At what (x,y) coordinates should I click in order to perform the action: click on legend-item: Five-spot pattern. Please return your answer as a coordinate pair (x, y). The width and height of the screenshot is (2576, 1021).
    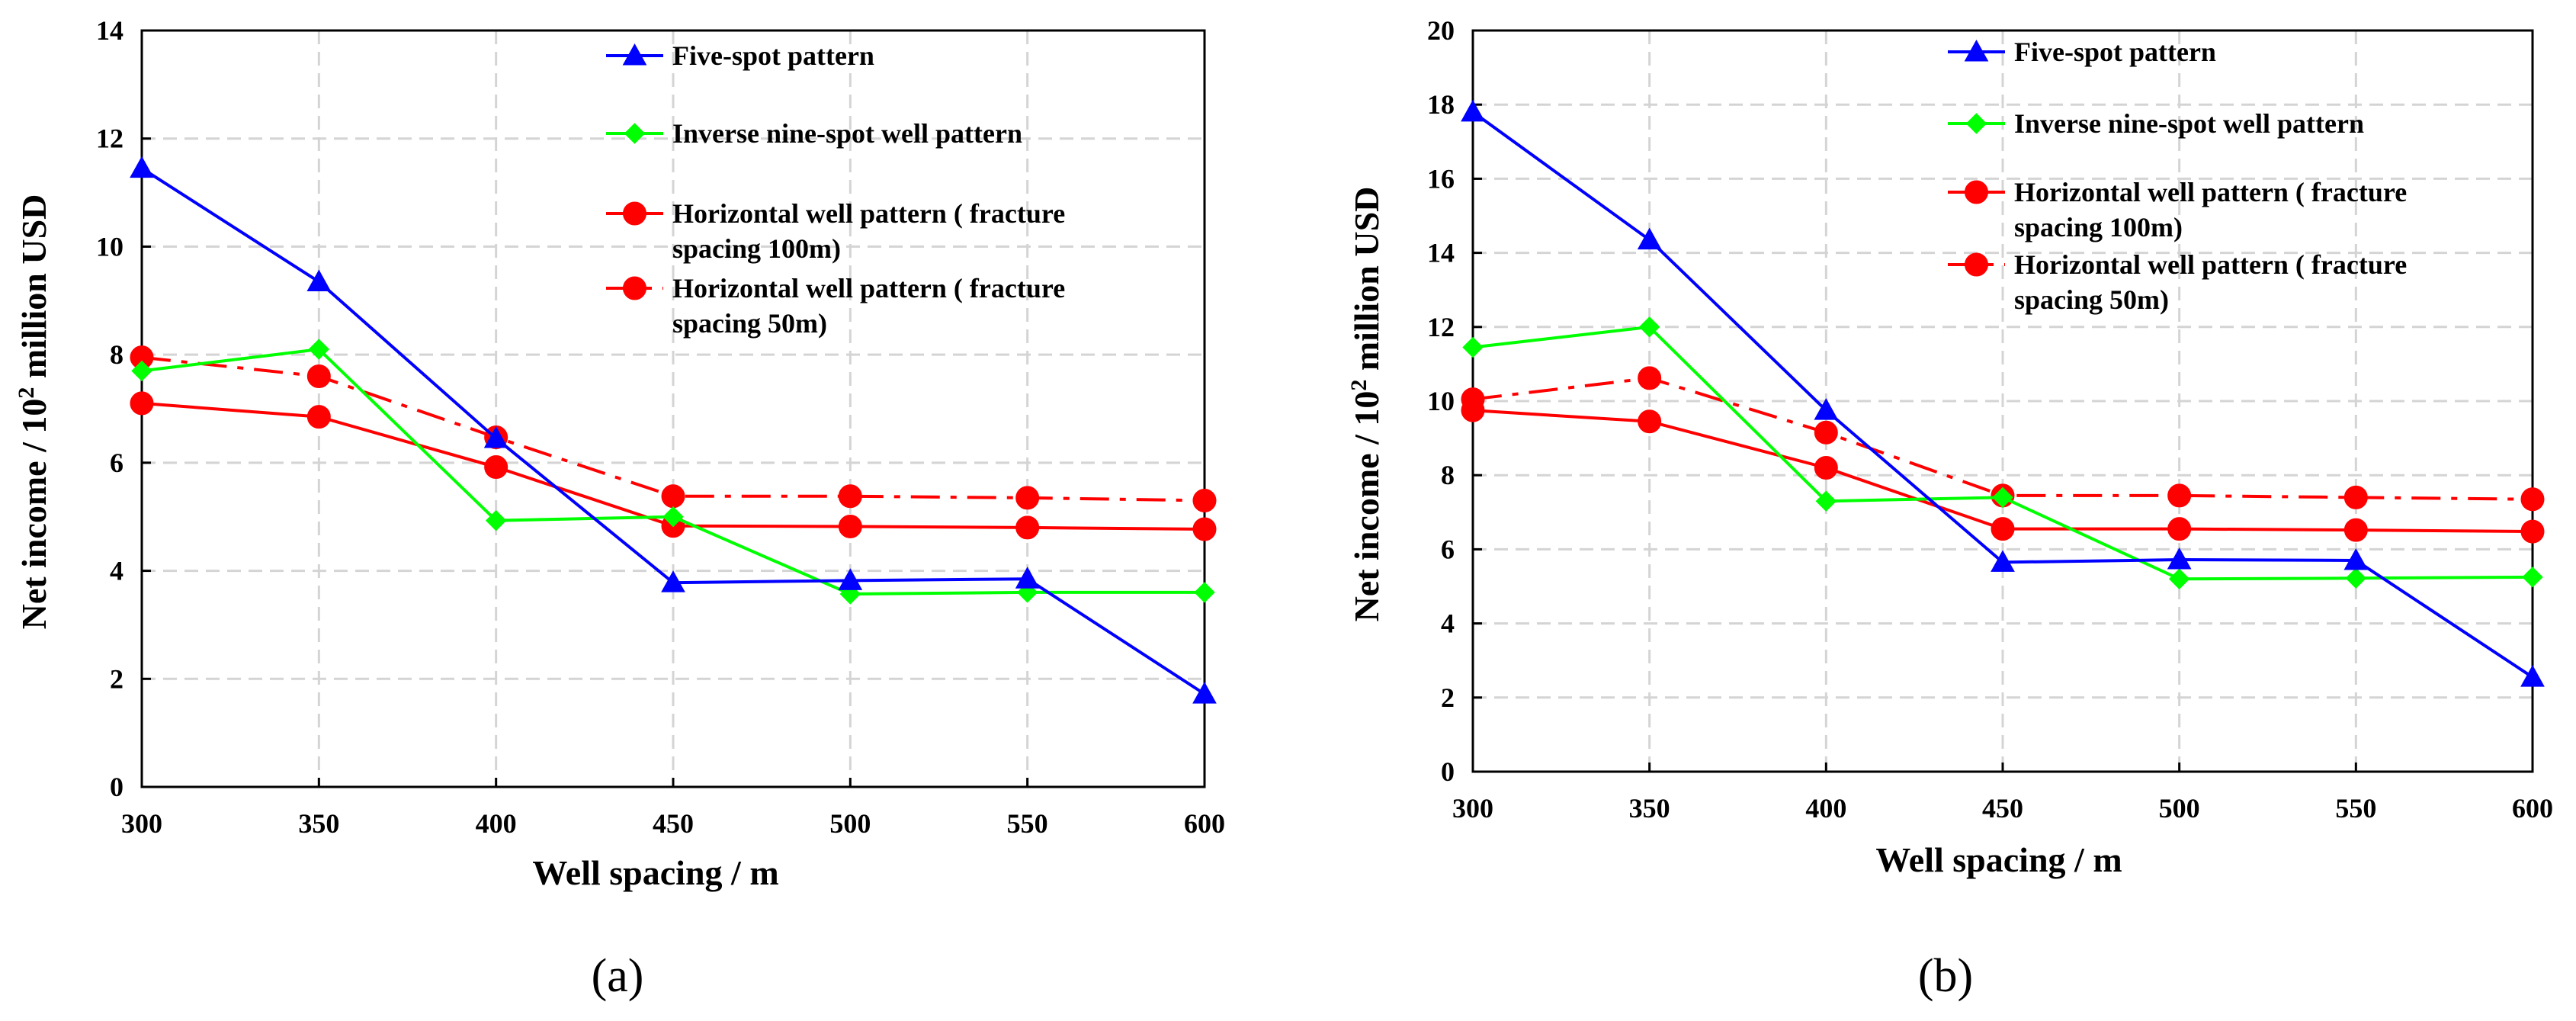
    Looking at the image, I should click on (2082, 52).